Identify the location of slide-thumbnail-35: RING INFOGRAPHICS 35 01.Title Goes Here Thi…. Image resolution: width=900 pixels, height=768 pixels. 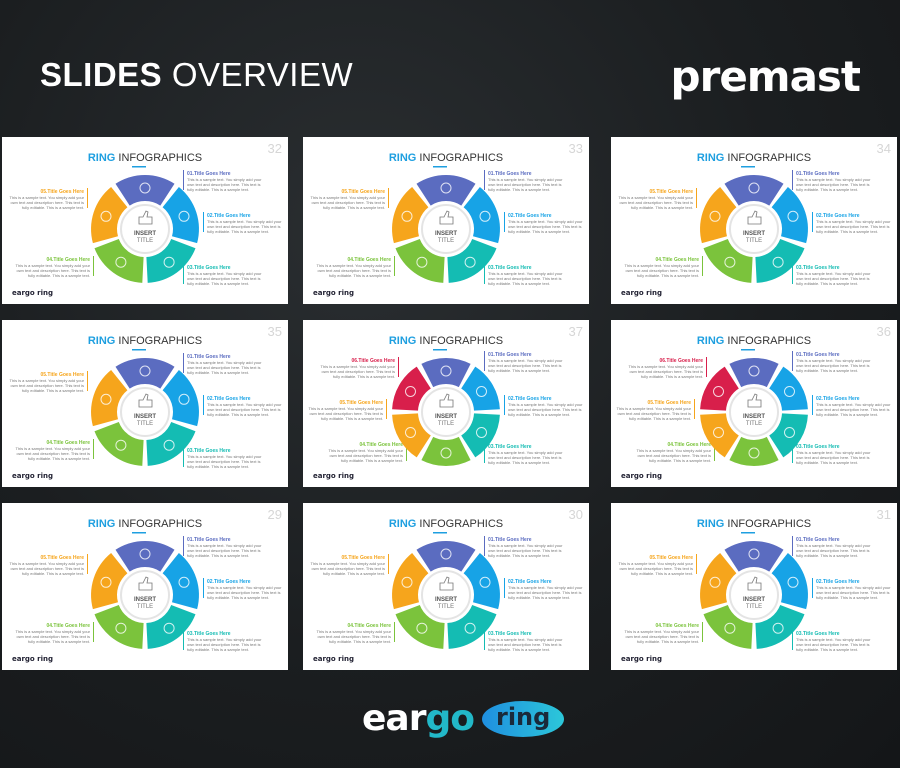
(145, 403).